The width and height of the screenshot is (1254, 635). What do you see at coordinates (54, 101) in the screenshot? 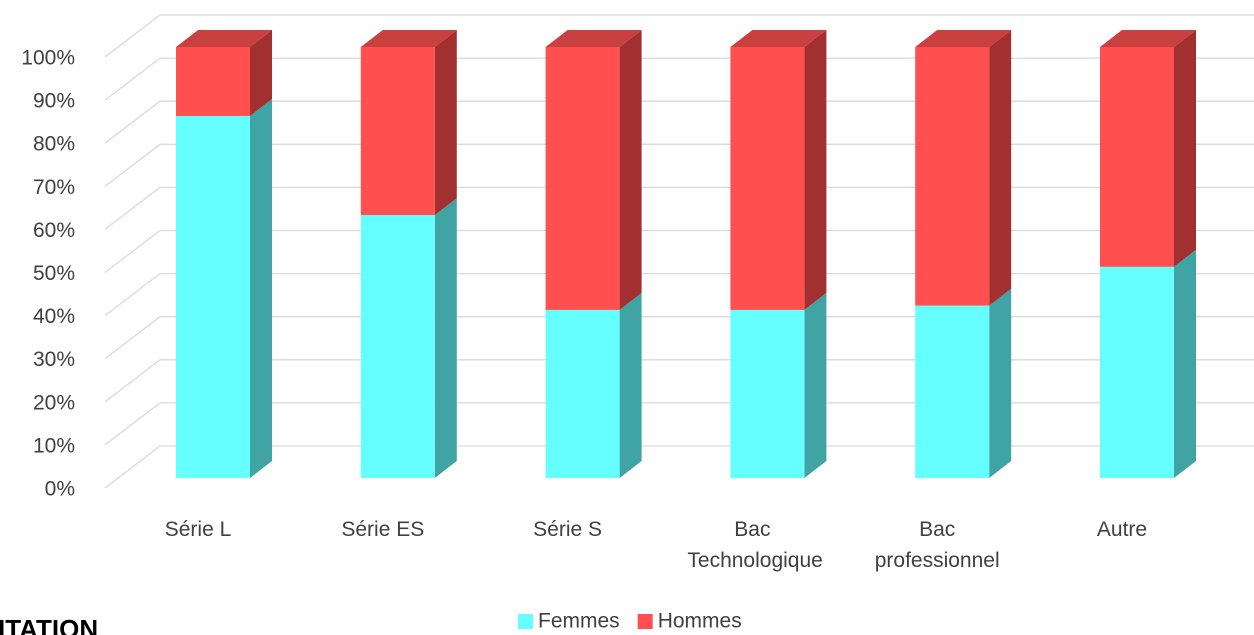
I see `y-tick-label: 90%` at bounding box center [54, 101].